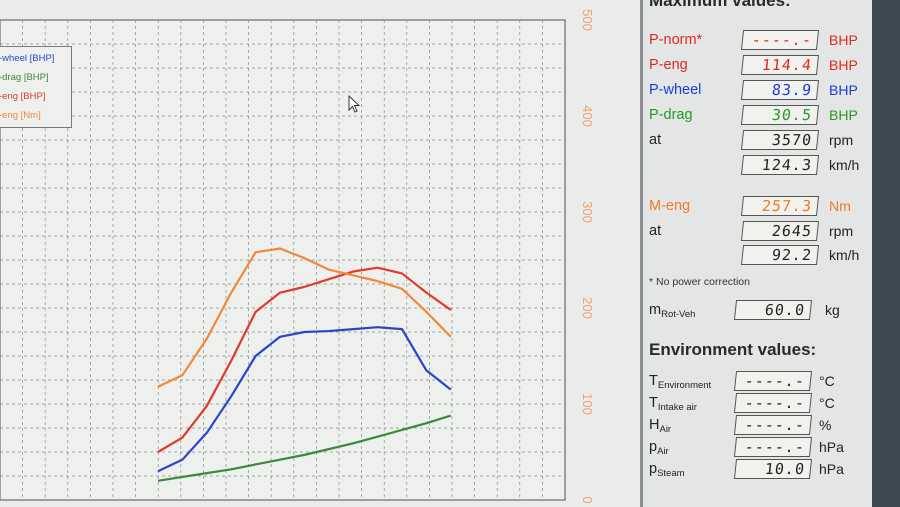  I want to click on env-rows-row: TIntake air ----.- °C, so click(761, 404).